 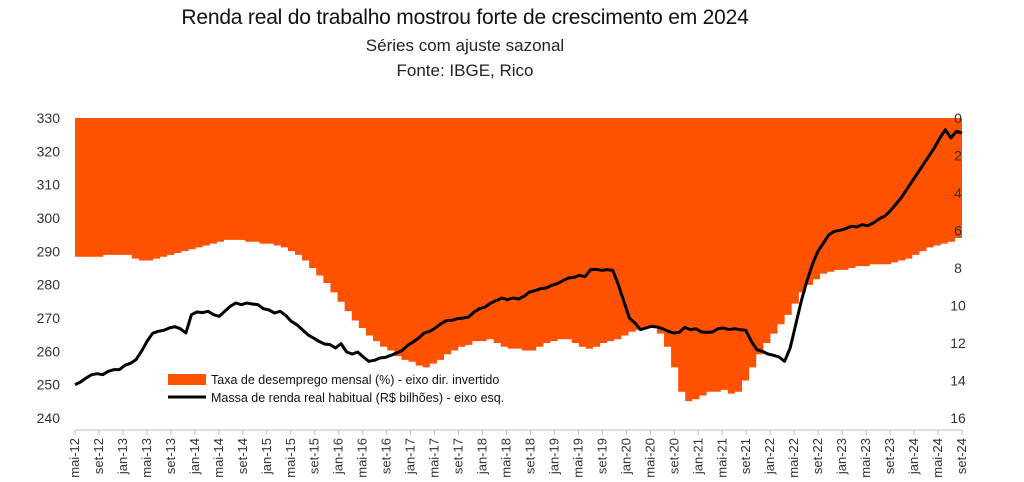 What do you see at coordinates (889, 456) in the screenshot?
I see `x-tick-label: set-23` at bounding box center [889, 456].